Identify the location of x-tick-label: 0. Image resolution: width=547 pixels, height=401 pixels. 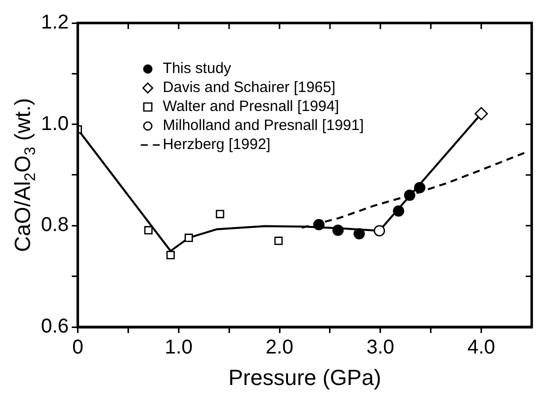
(78, 347).